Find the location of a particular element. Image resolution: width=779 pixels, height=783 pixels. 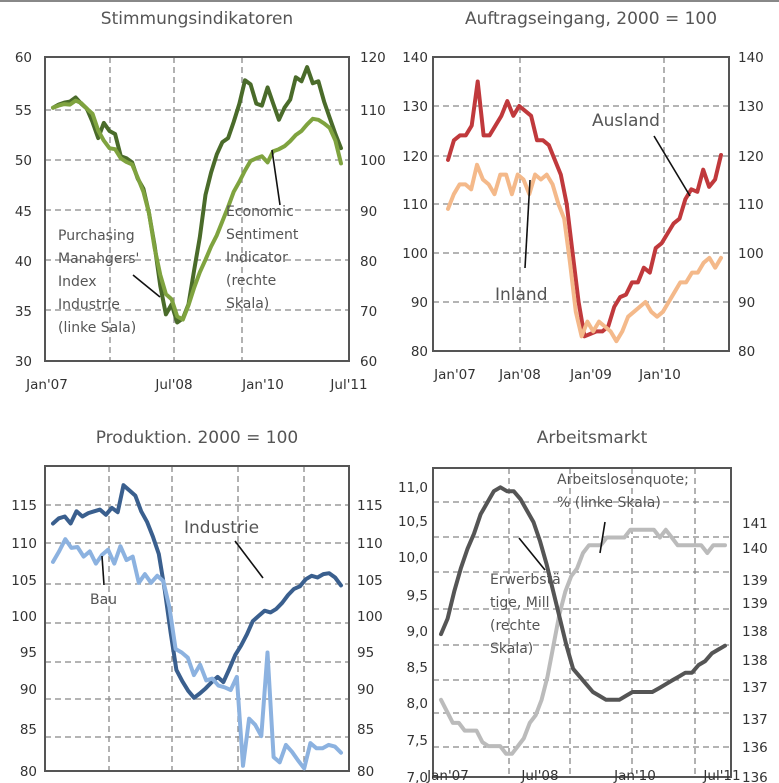

y-tick-label-left: 7,5 is located at coordinates (417, 741).